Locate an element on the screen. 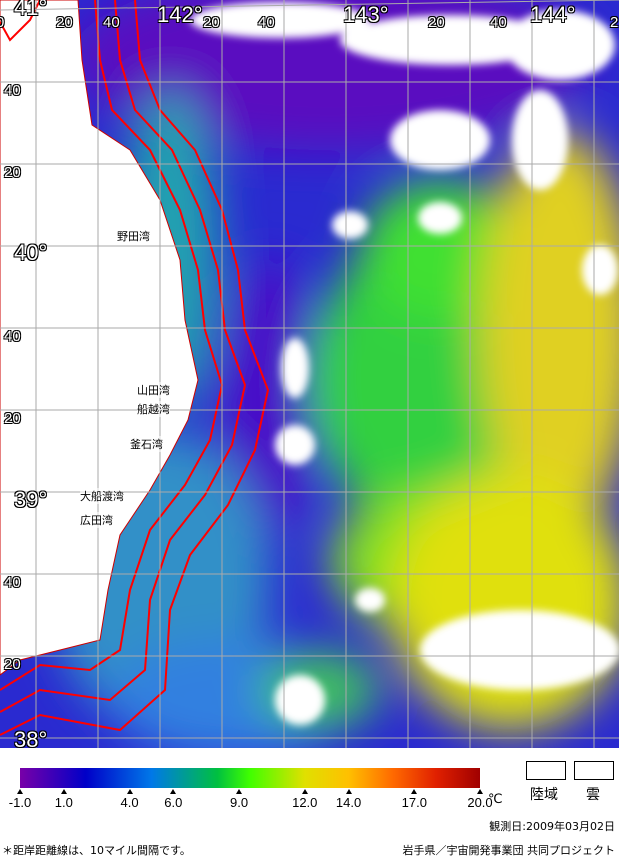 This screenshot has width=619, height=858. lon-label: 143° is located at coordinates (366, 14).